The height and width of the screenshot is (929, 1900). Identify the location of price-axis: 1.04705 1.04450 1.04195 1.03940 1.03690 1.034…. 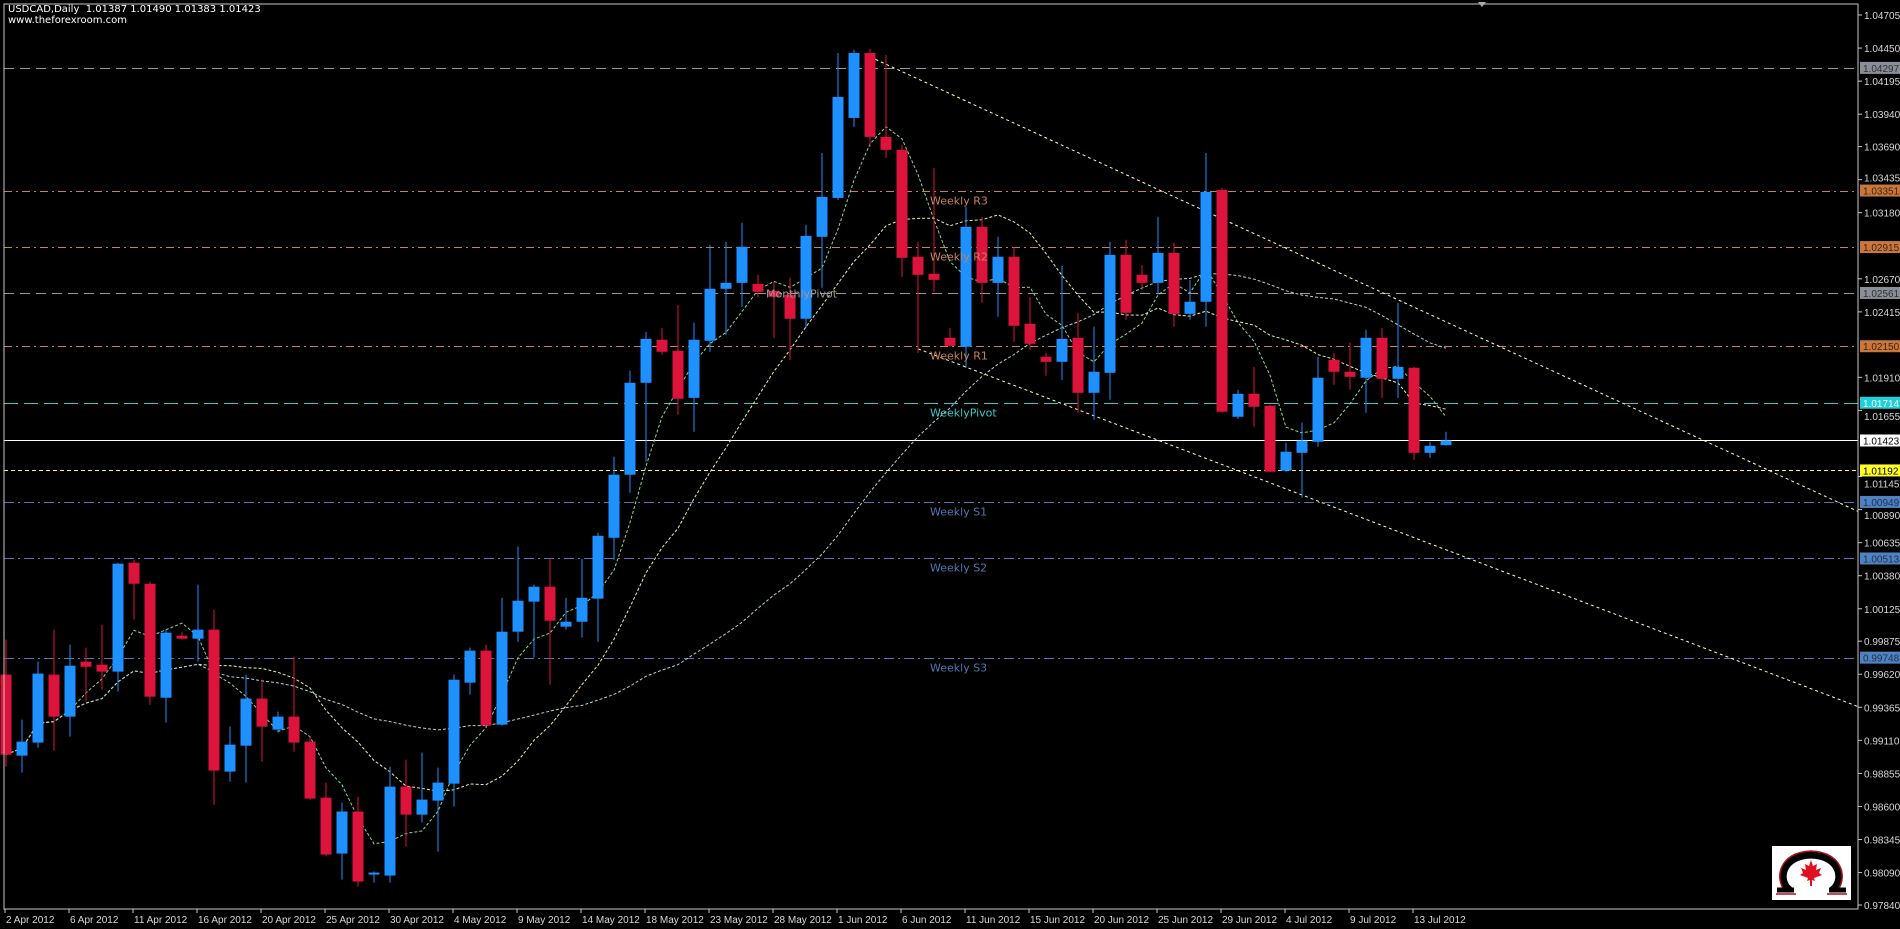
(1879, 461).